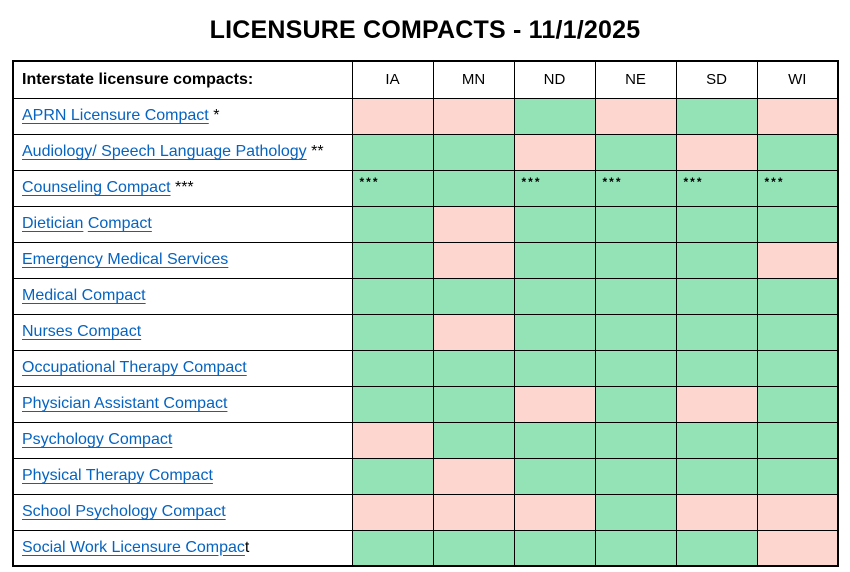 Image resolution: width=850 pixels, height=572 pixels. I want to click on row-label-dietician-compact: Dietician Compact, so click(182, 224).